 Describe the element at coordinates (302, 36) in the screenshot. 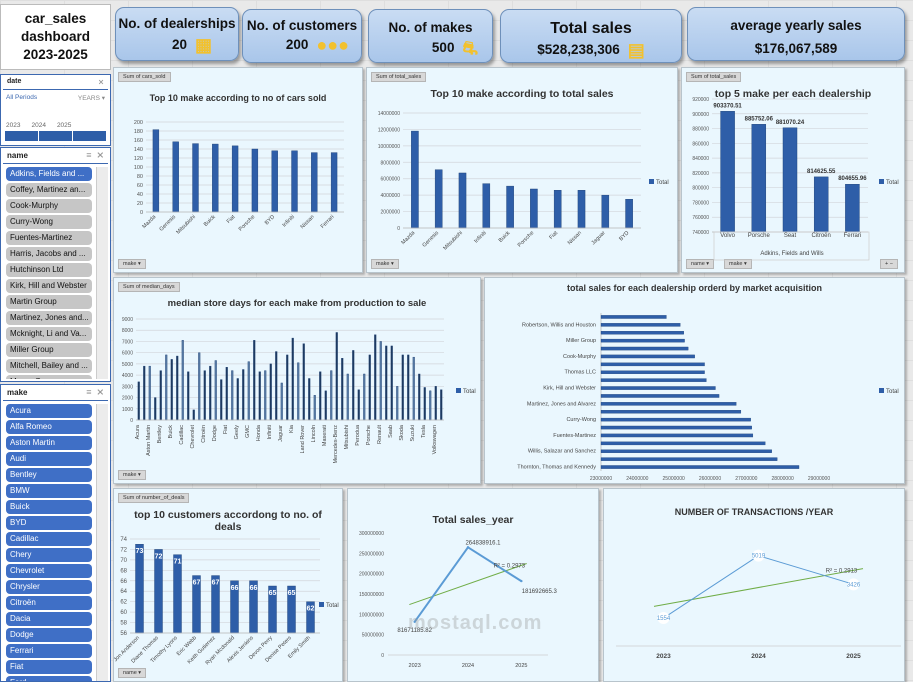

I see `kpi-customers: No. of customers 200 ●●●` at that location.